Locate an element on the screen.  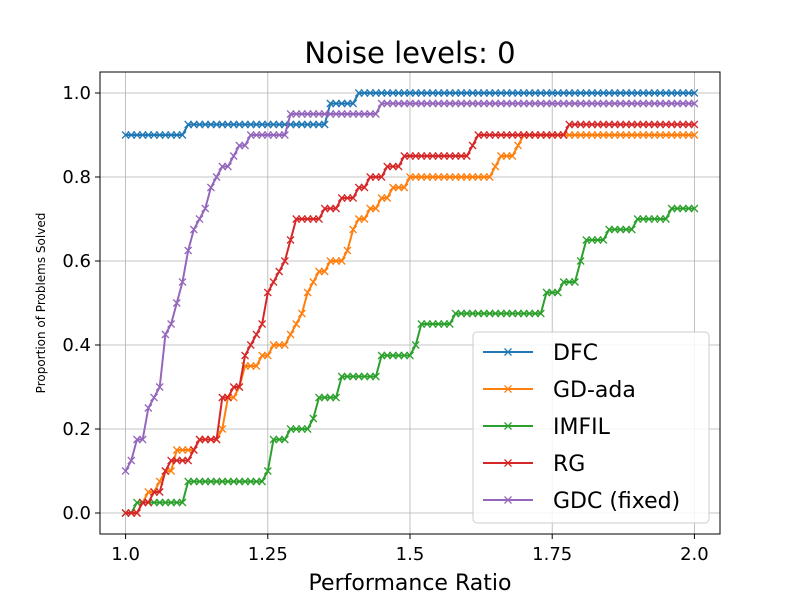
y-tick-label: 0.2 is located at coordinates (76, 429).